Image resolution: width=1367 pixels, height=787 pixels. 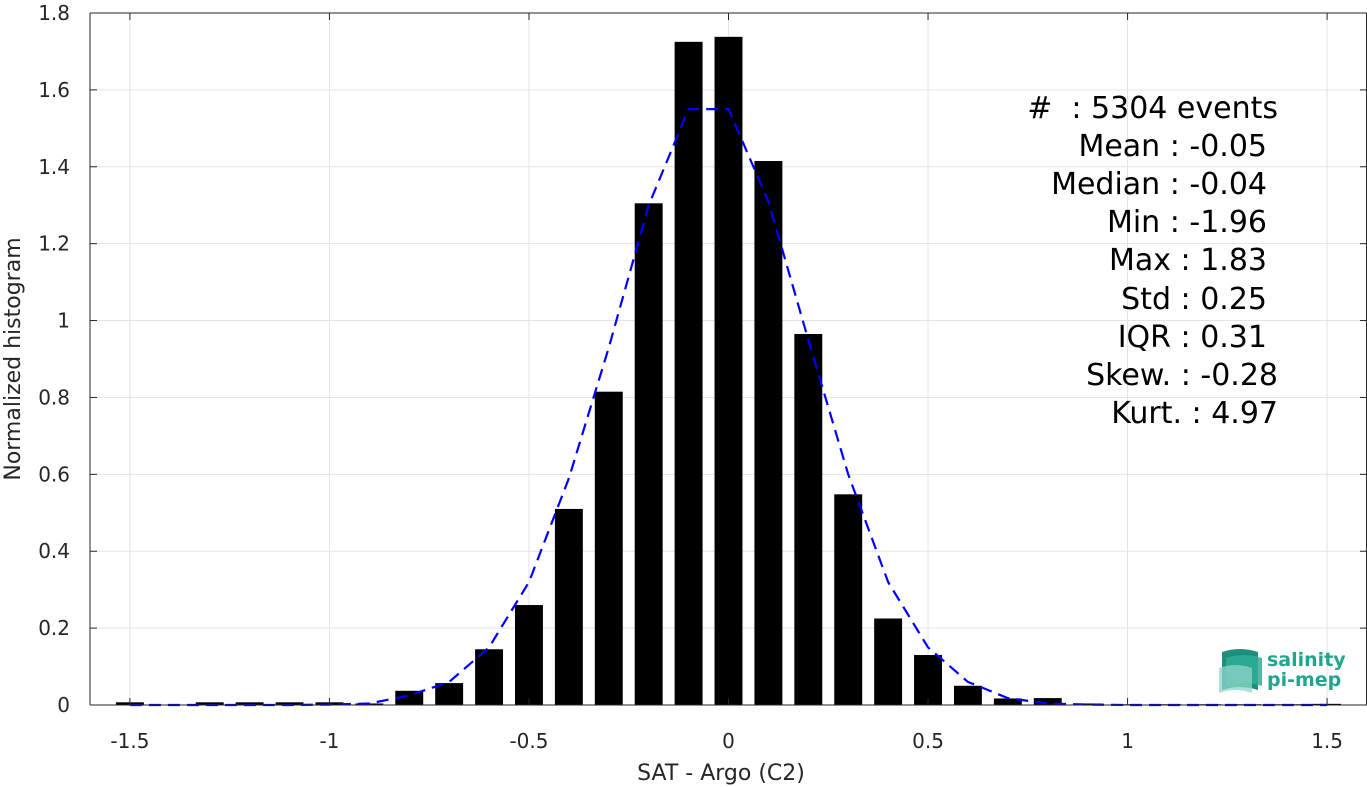 What do you see at coordinates (928, 741) in the screenshot?
I see `x-tick-label: 0.5` at bounding box center [928, 741].